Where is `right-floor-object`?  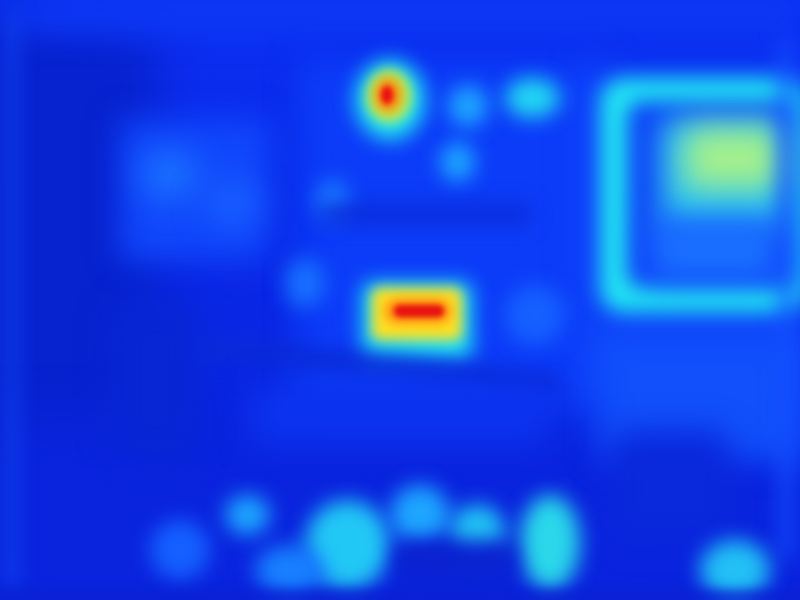
right-floor-object is located at coordinates (670, 485).